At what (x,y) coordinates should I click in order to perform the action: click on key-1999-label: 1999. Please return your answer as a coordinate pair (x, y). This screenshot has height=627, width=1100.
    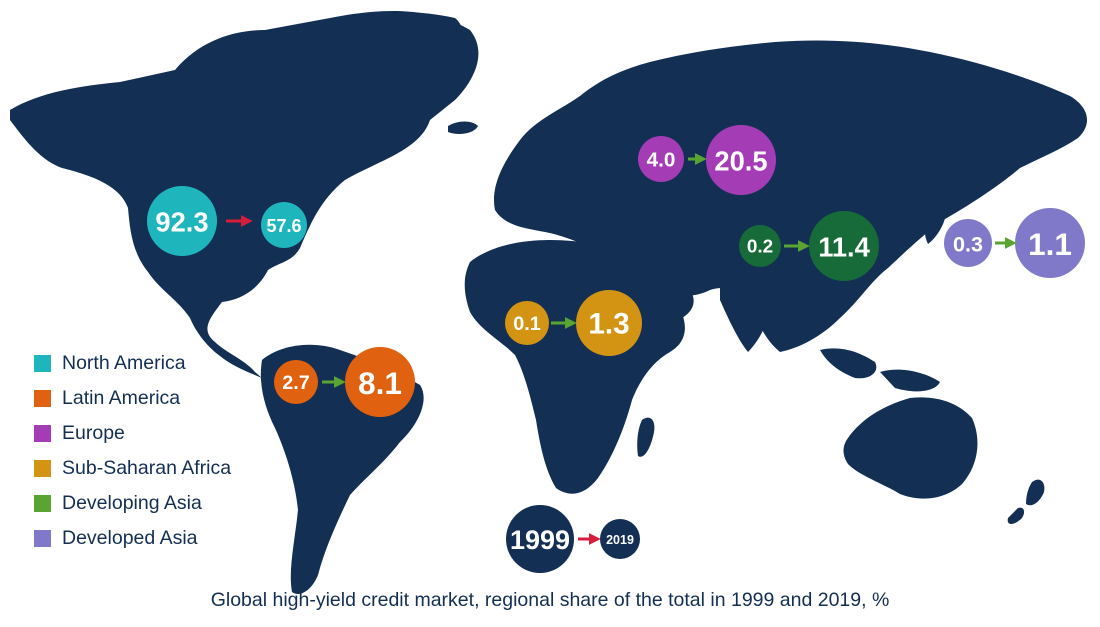
    Looking at the image, I should click on (540, 540).